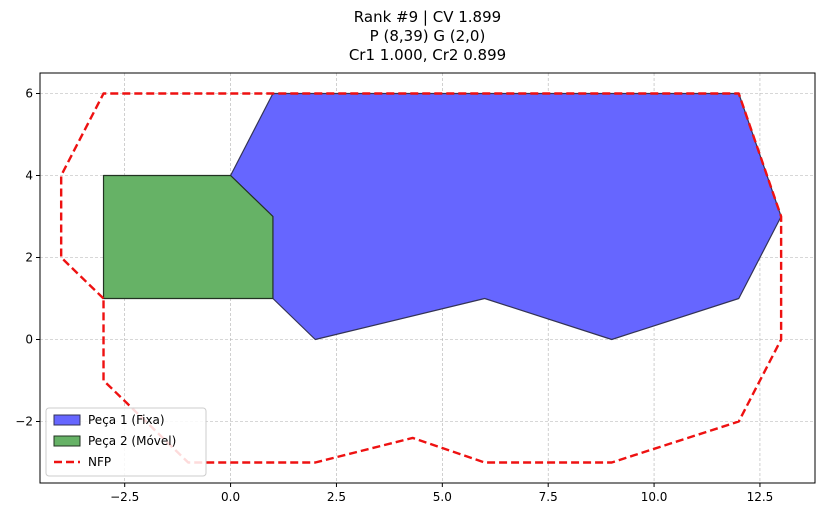 This screenshot has width=825, height=517. I want to click on x-tick-label: 2.5, so click(336, 497).